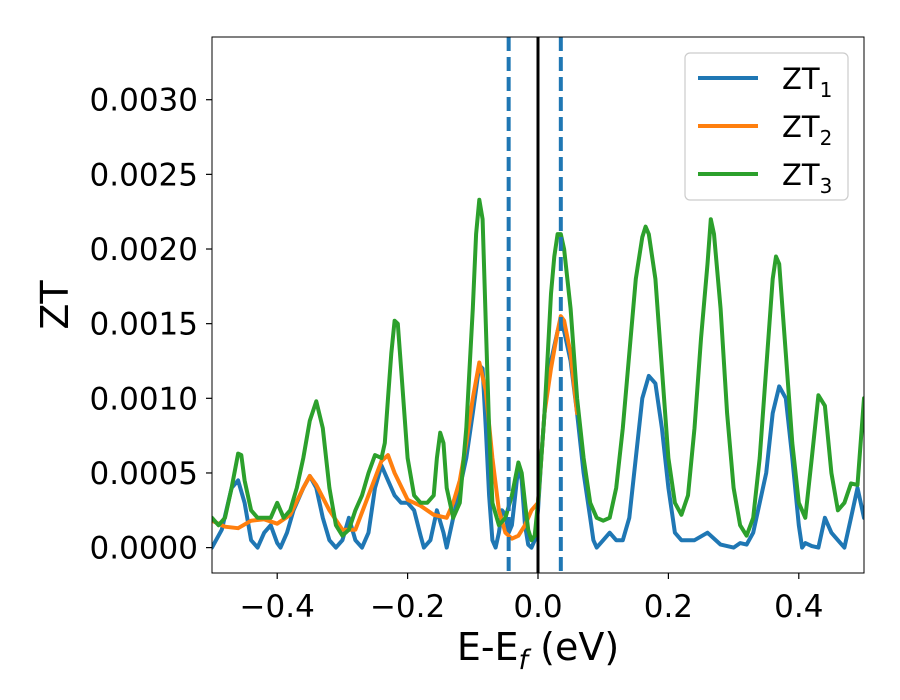 This screenshot has height=700, width=900. Describe the element at coordinates (798, 607) in the screenshot. I see `x-tick-label: 0.4` at that location.